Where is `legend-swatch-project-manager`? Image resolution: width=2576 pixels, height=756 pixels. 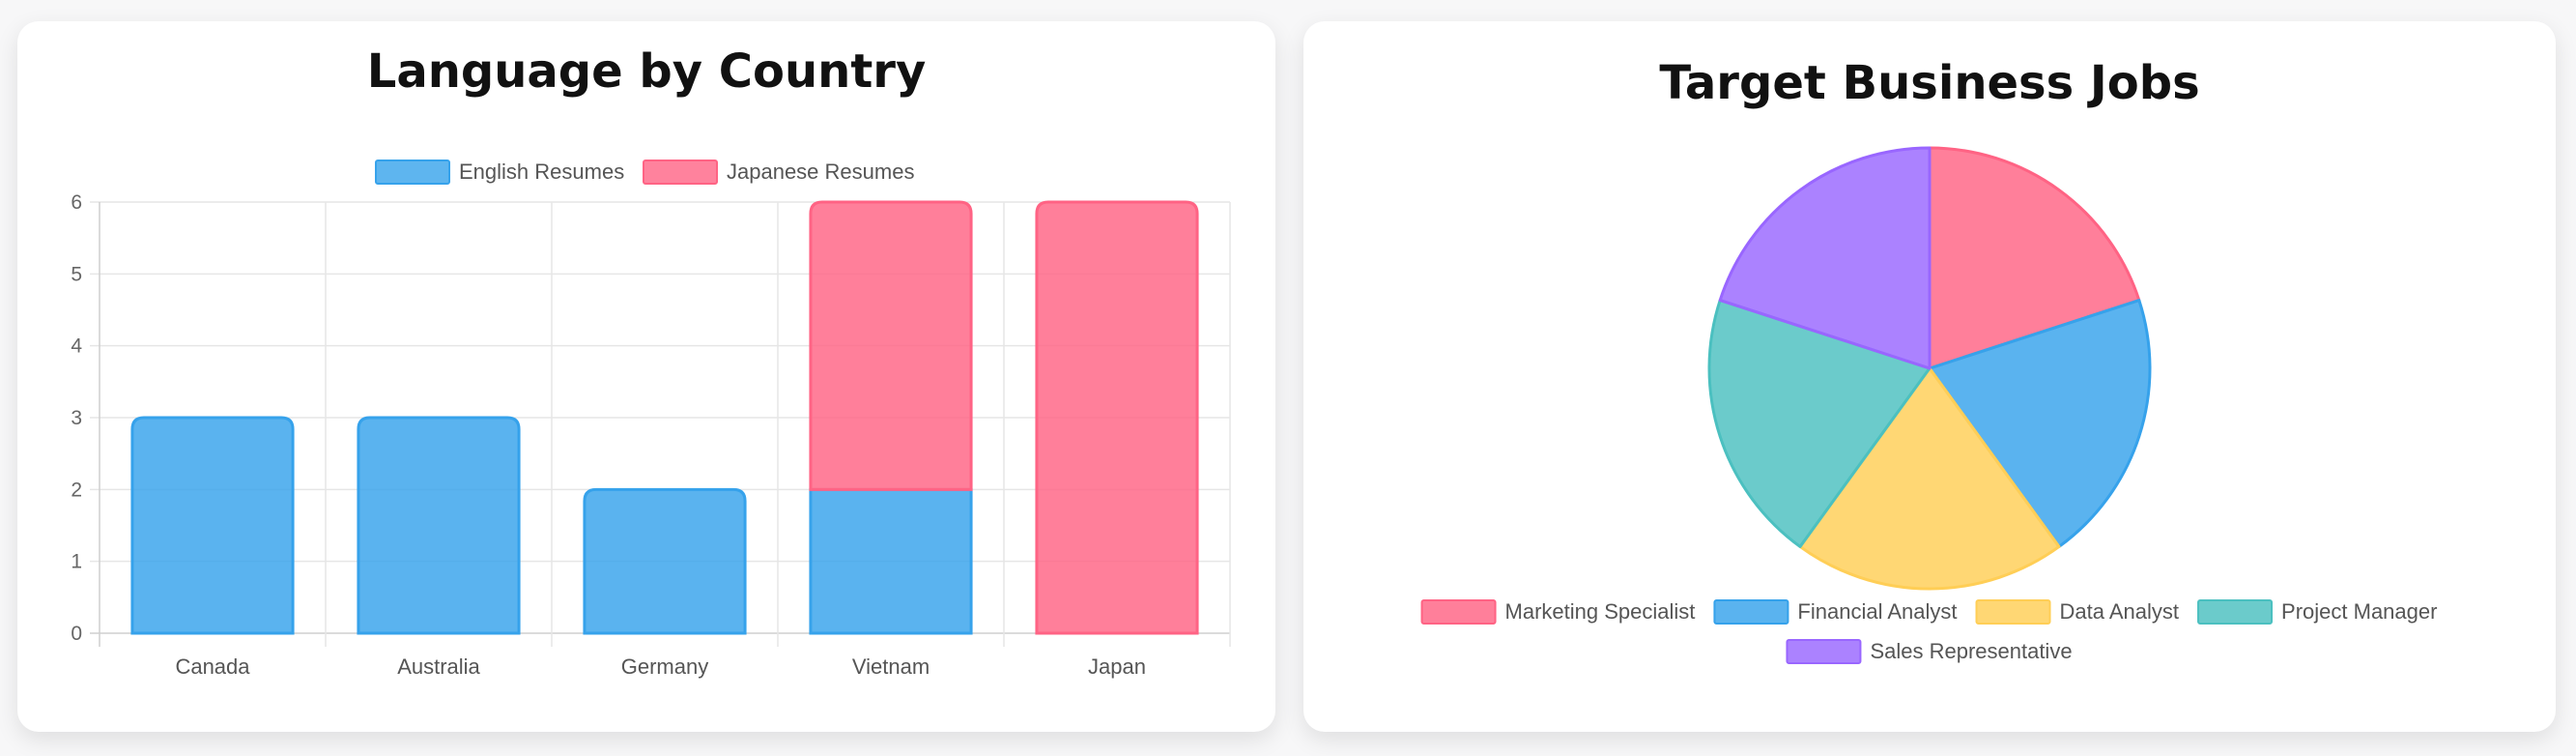
legend-swatch-project-manager is located at coordinates (2236, 612).